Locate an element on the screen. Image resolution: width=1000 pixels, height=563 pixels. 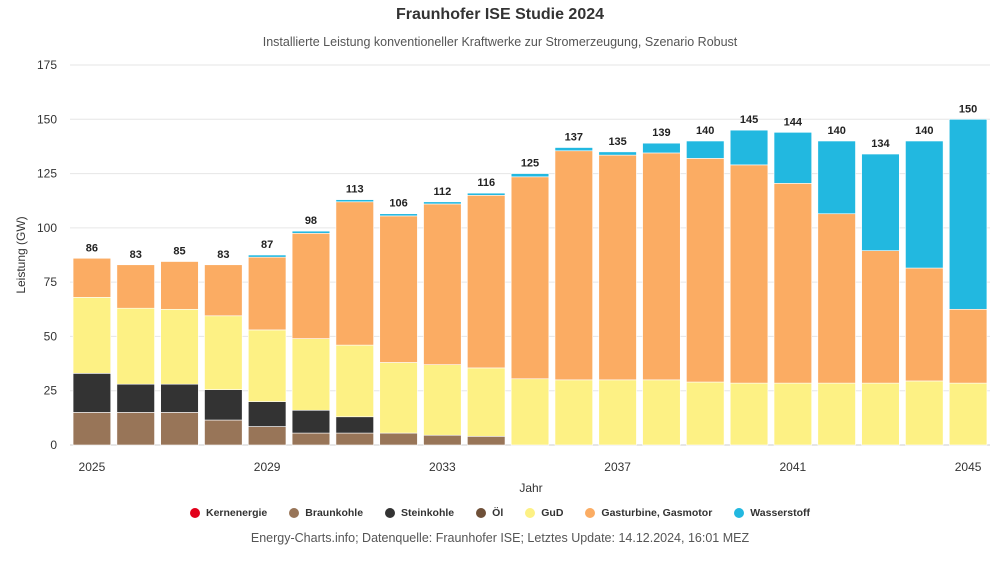
legend-label: GuD is located at coordinates (552, 513).